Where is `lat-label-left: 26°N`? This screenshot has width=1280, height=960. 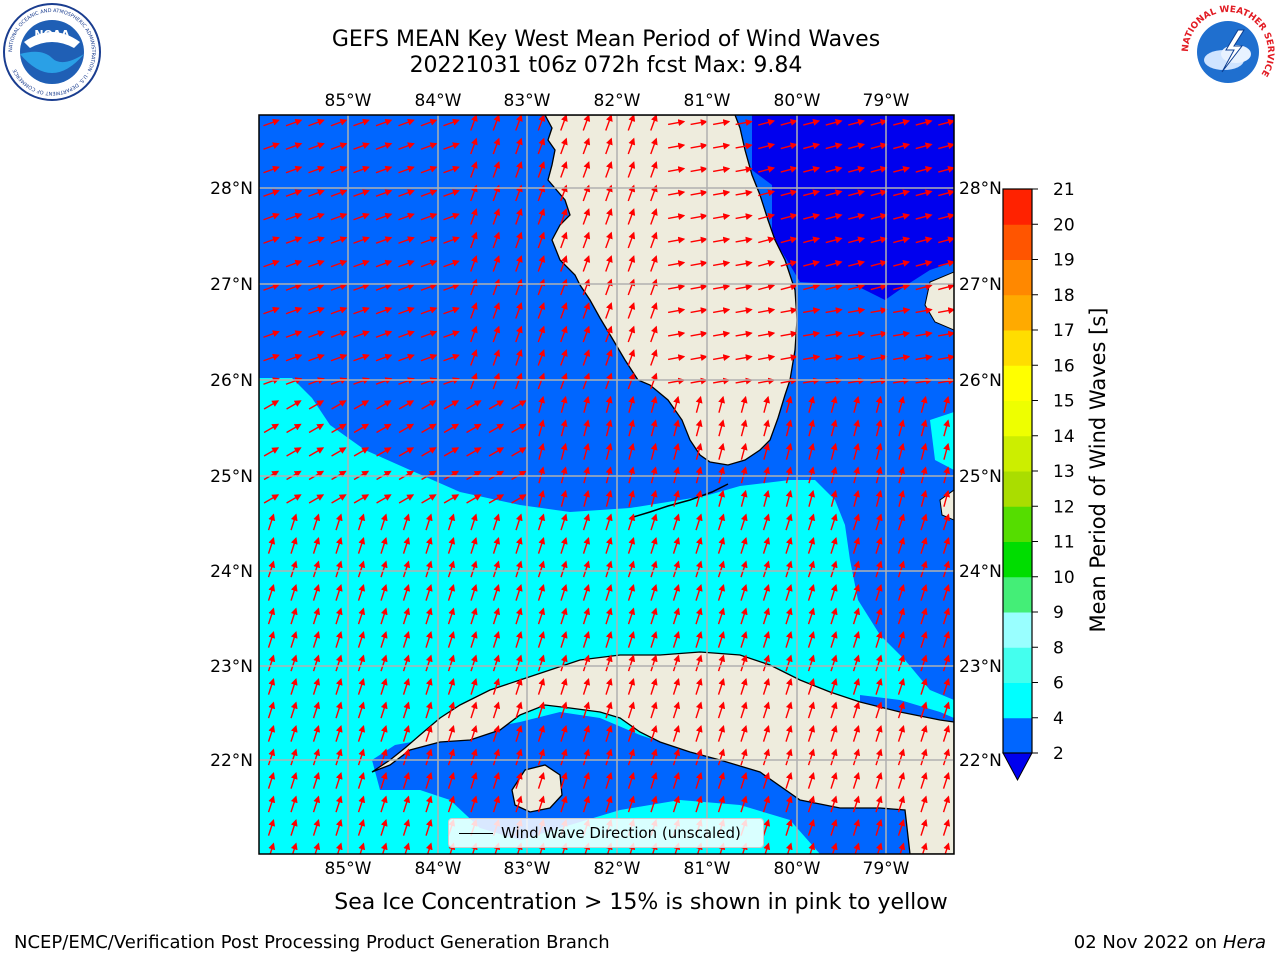
lat-label-left: 26°N is located at coordinates (231, 381).